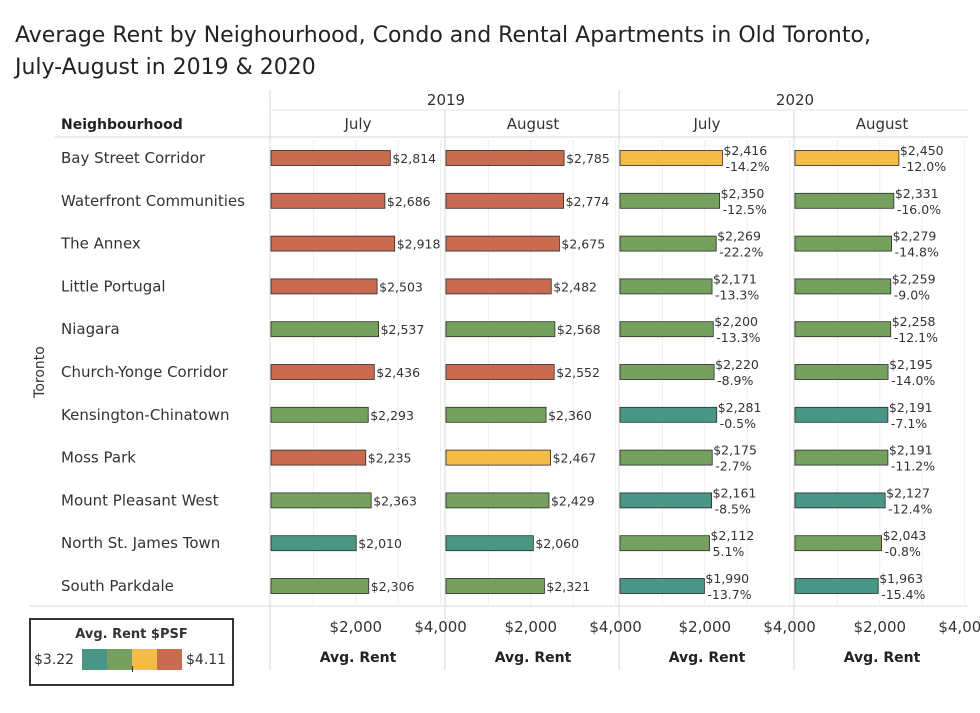  I want to click on bar-value-label: $2,814, so click(414, 158).